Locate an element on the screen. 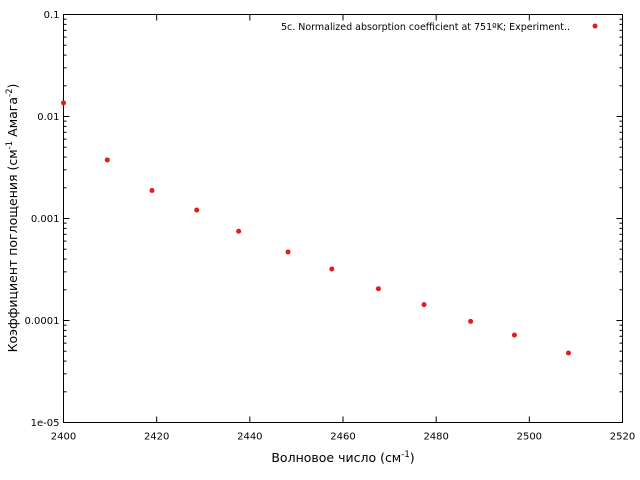 The width and height of the screenshot is (640, 480). x-tick-label: 2440 is located at coordinates (249, 437).